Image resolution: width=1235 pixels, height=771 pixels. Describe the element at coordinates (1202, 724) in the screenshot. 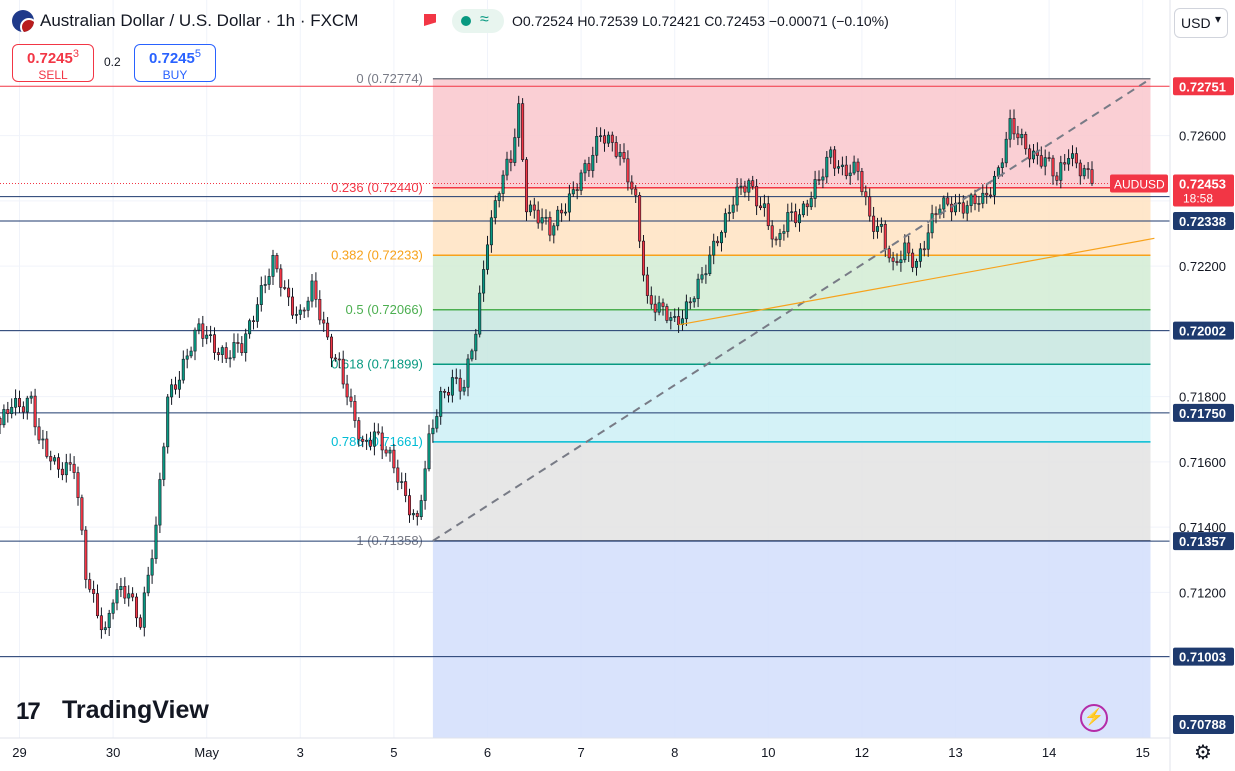

I see `bottom-price-tag: 0.70788` at that location.